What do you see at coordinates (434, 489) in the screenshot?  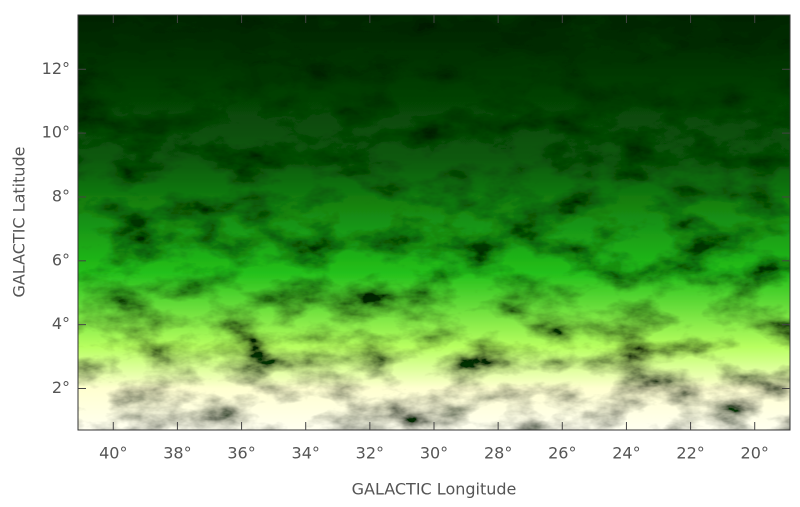 I see `x-axis-label: GALACTIC Longitude` at bounding box center [434, 489].